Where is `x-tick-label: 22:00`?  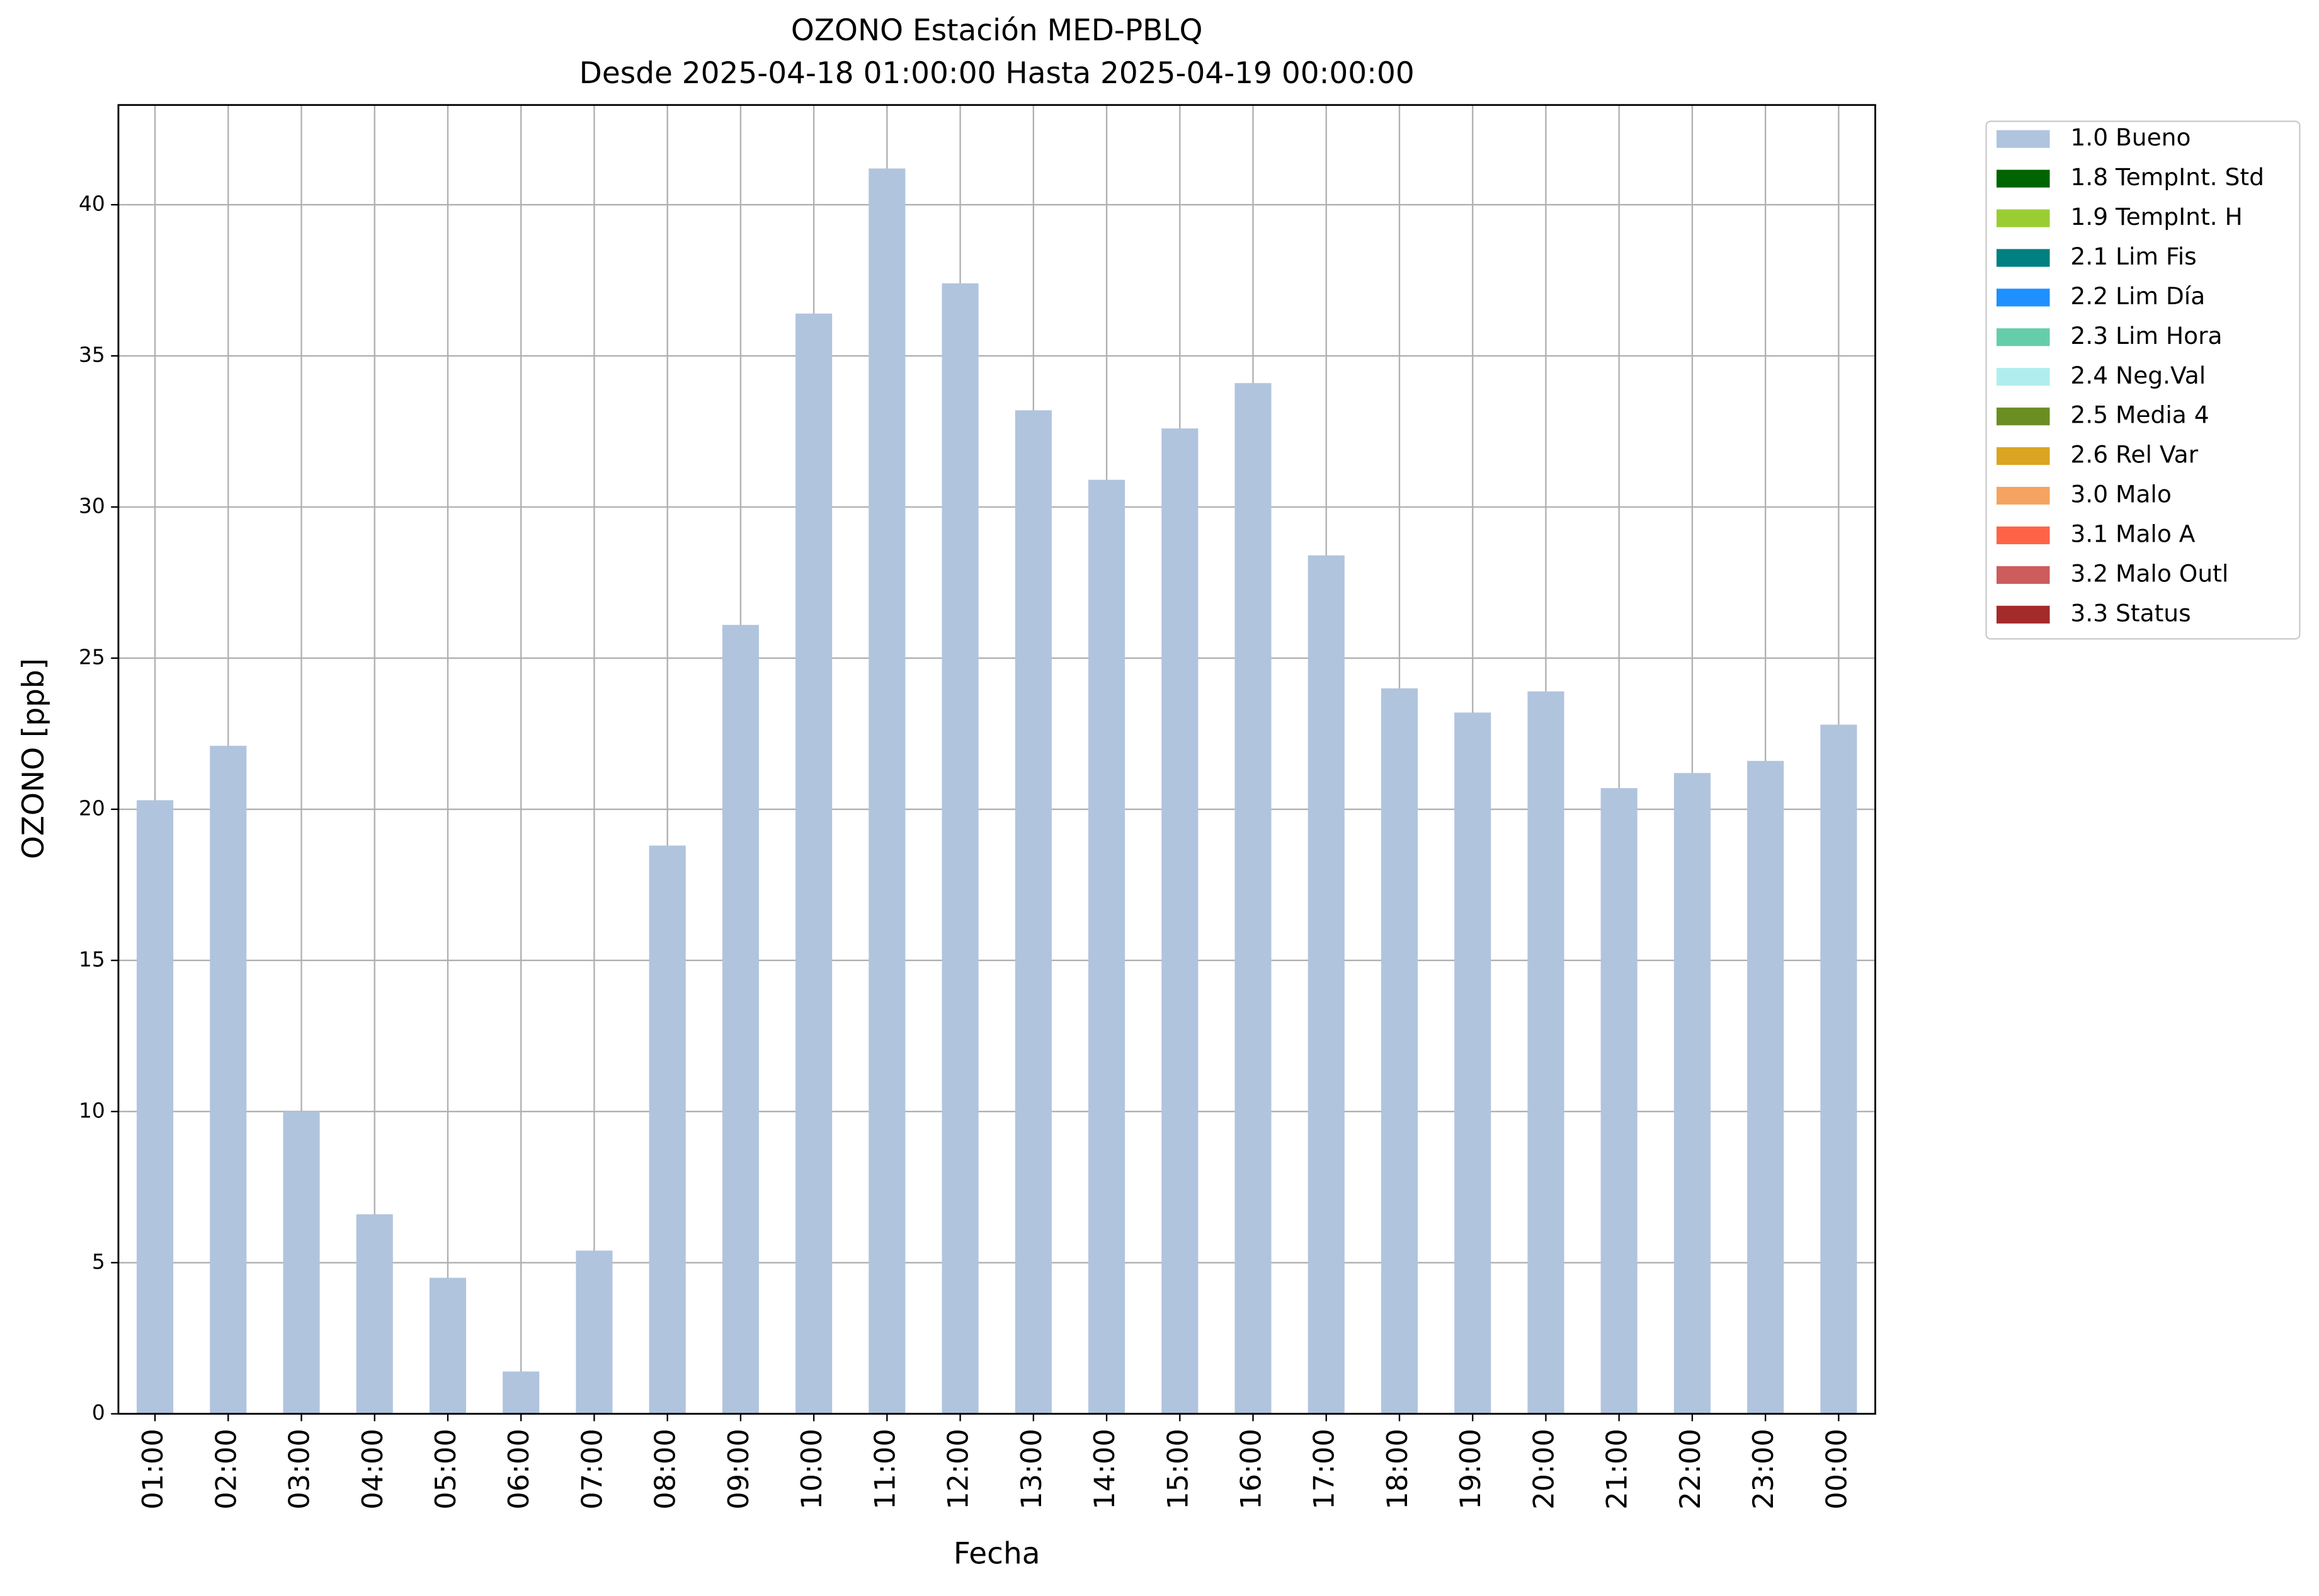
x-tick-label: 22:00 is located at coordinates (1690, 1469).